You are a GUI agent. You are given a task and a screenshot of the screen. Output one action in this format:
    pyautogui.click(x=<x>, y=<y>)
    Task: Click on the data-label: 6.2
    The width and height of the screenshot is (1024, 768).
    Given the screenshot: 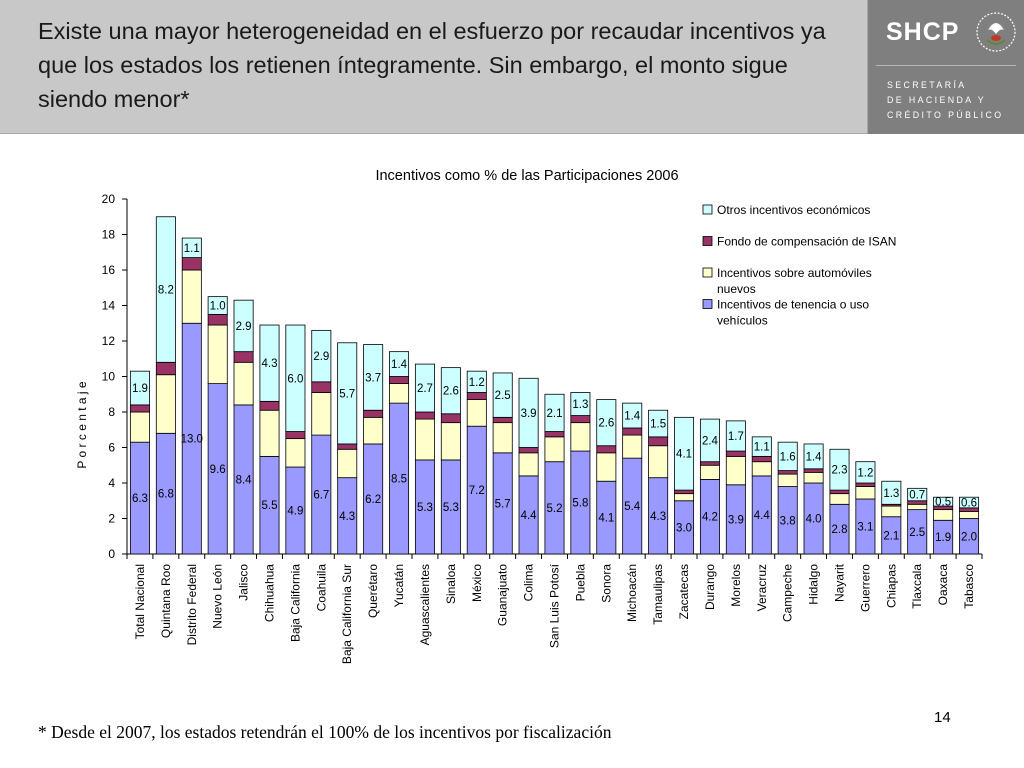 What is the action you would take?
    pyautogui.click(x=373, y=500)
    